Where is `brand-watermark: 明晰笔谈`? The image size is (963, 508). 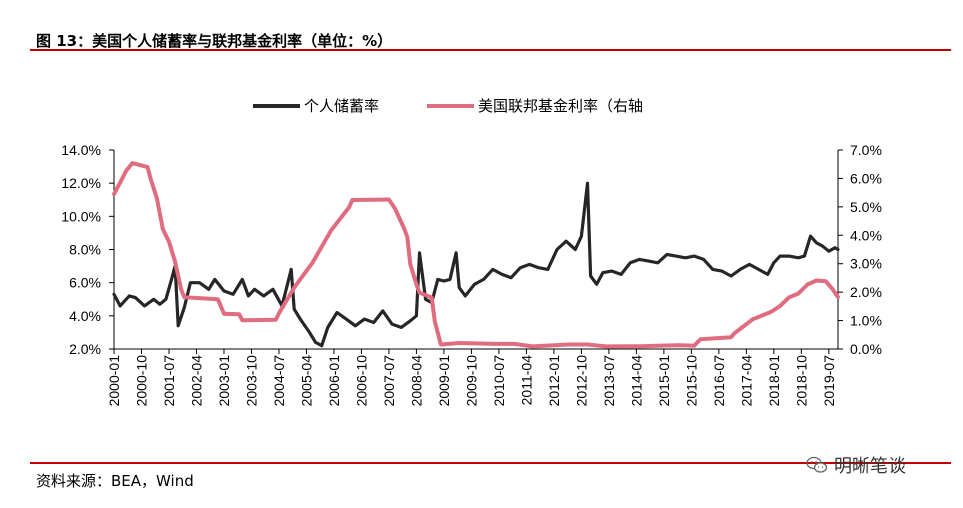
brand-watermark: 明晰笔谈 is located at coordinates (856, 465).